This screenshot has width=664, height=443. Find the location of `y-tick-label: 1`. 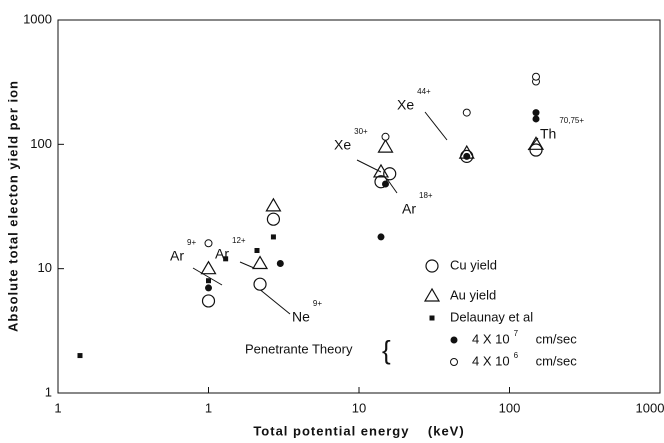

y-tick-label: 1 is located at coordinates (48, 391).